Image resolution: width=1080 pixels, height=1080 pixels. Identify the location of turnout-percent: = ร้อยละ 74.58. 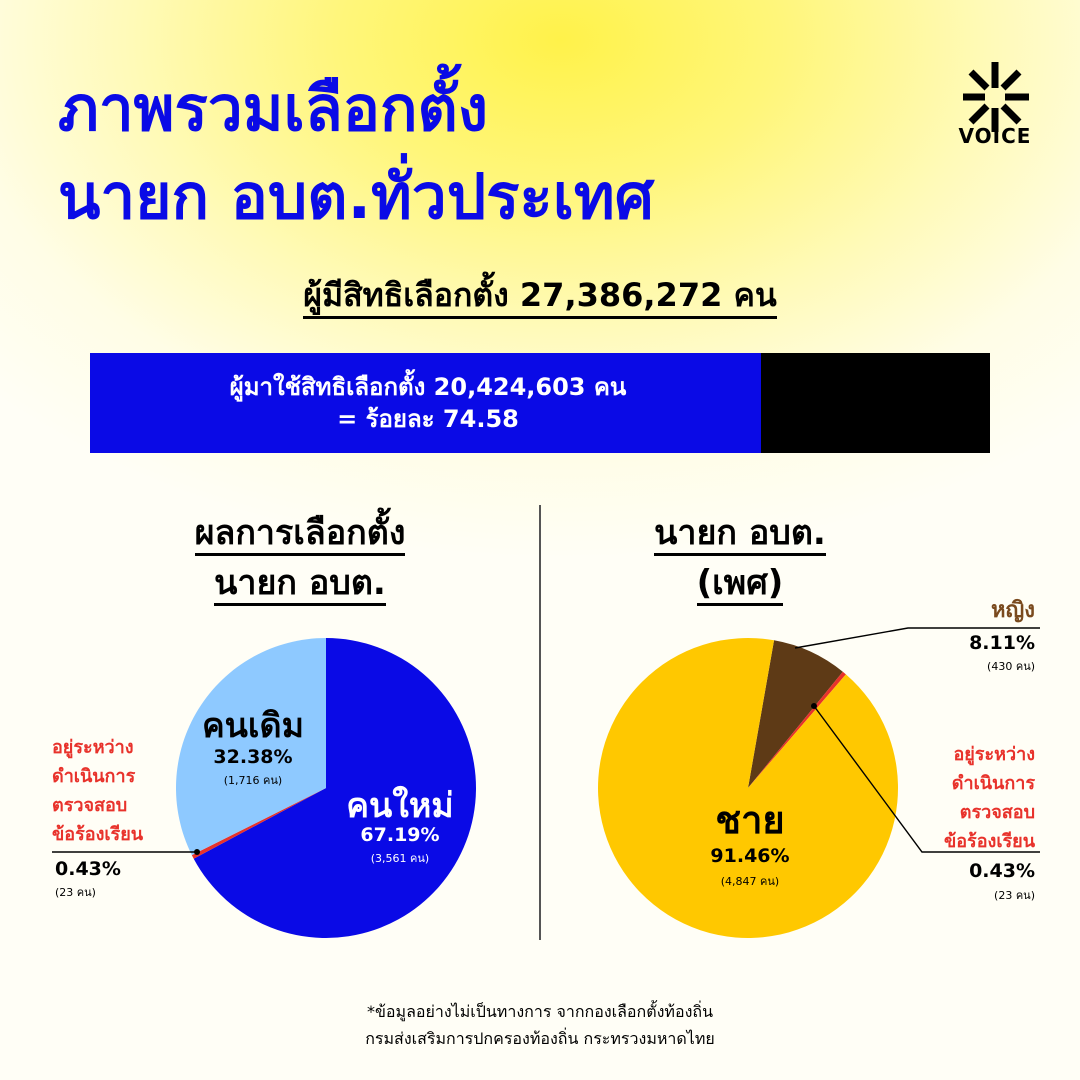
(428, 419).